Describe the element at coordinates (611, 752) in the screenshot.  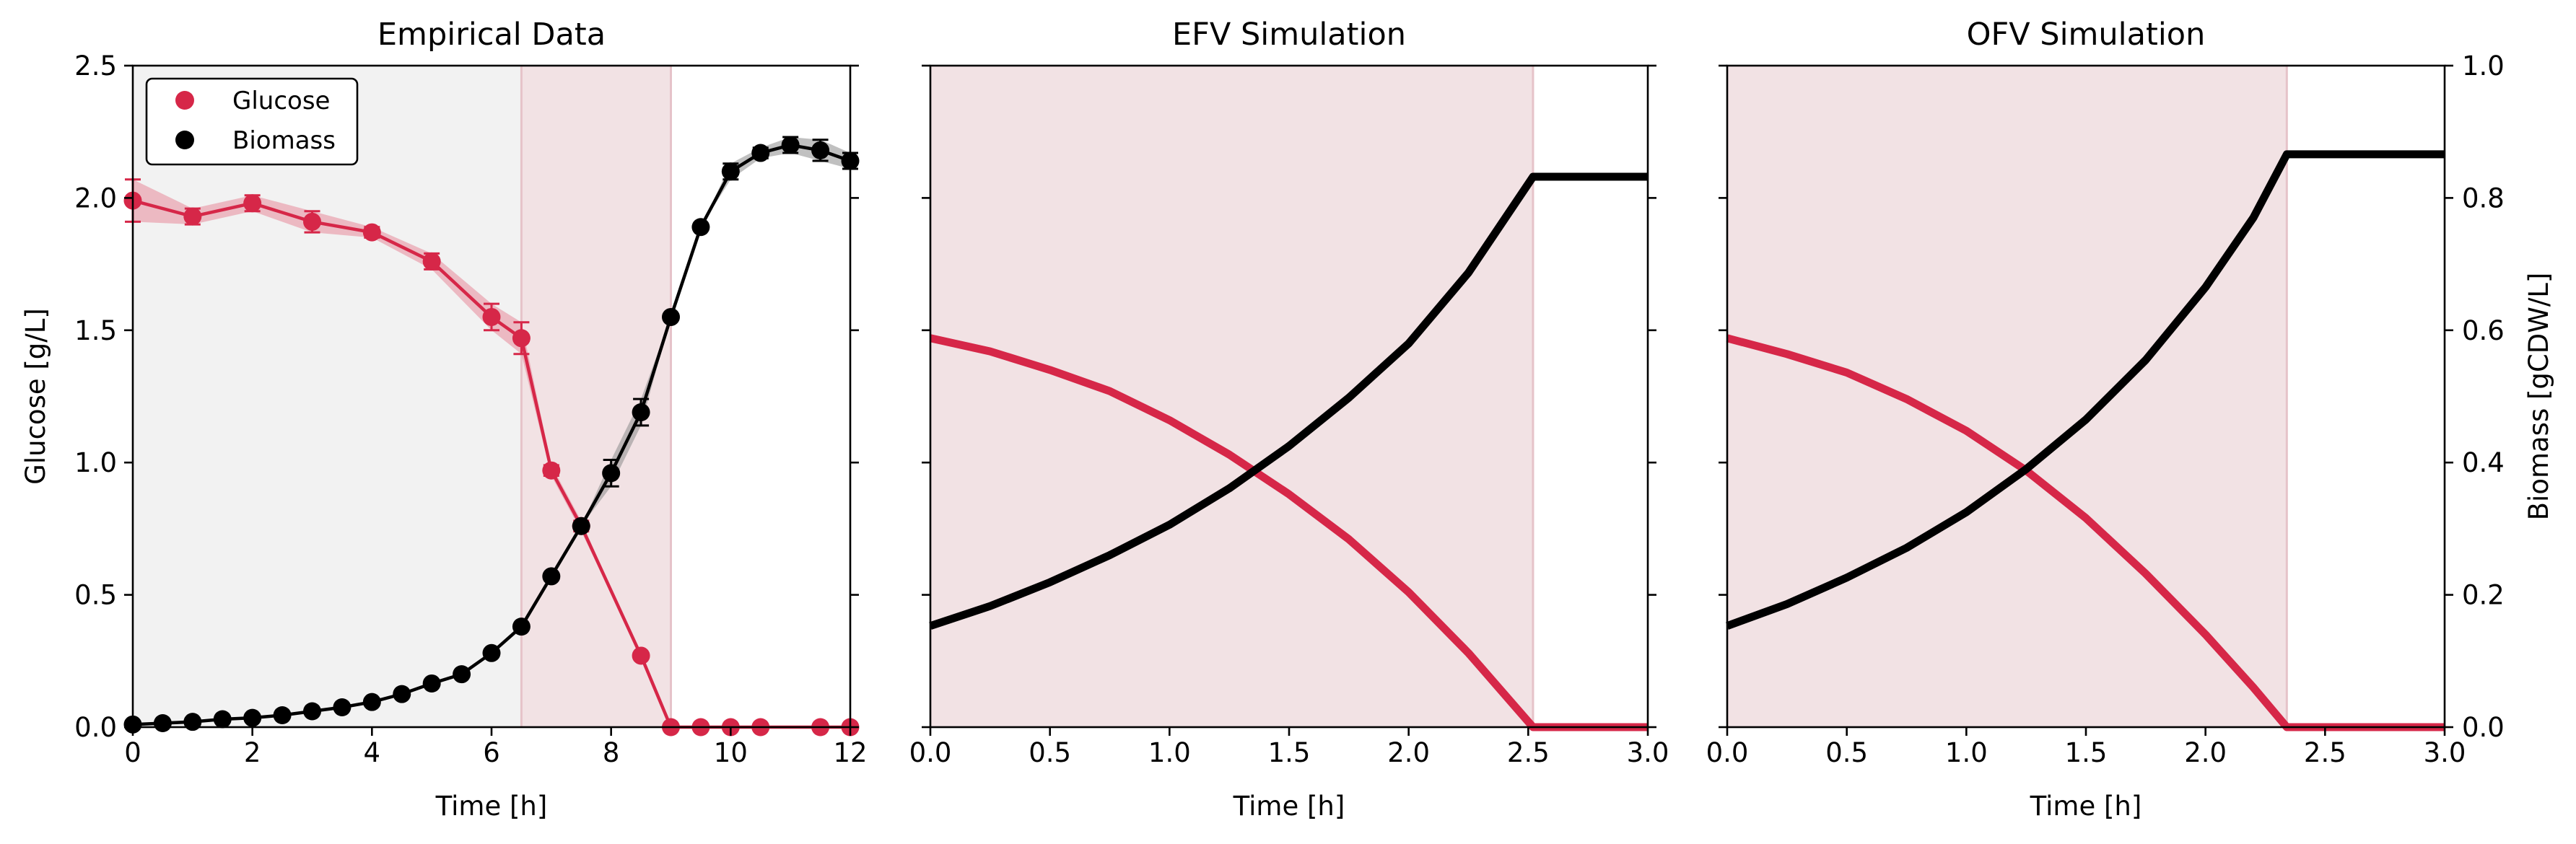
I see `x-tick-label: 8` at that location.